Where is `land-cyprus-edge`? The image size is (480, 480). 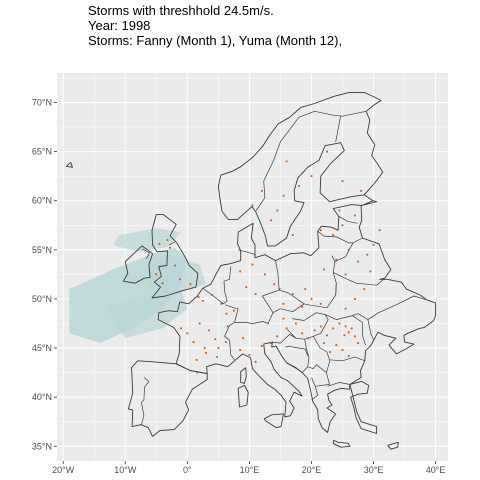
land-cyprus-edge is located at coordinates (393, 445).